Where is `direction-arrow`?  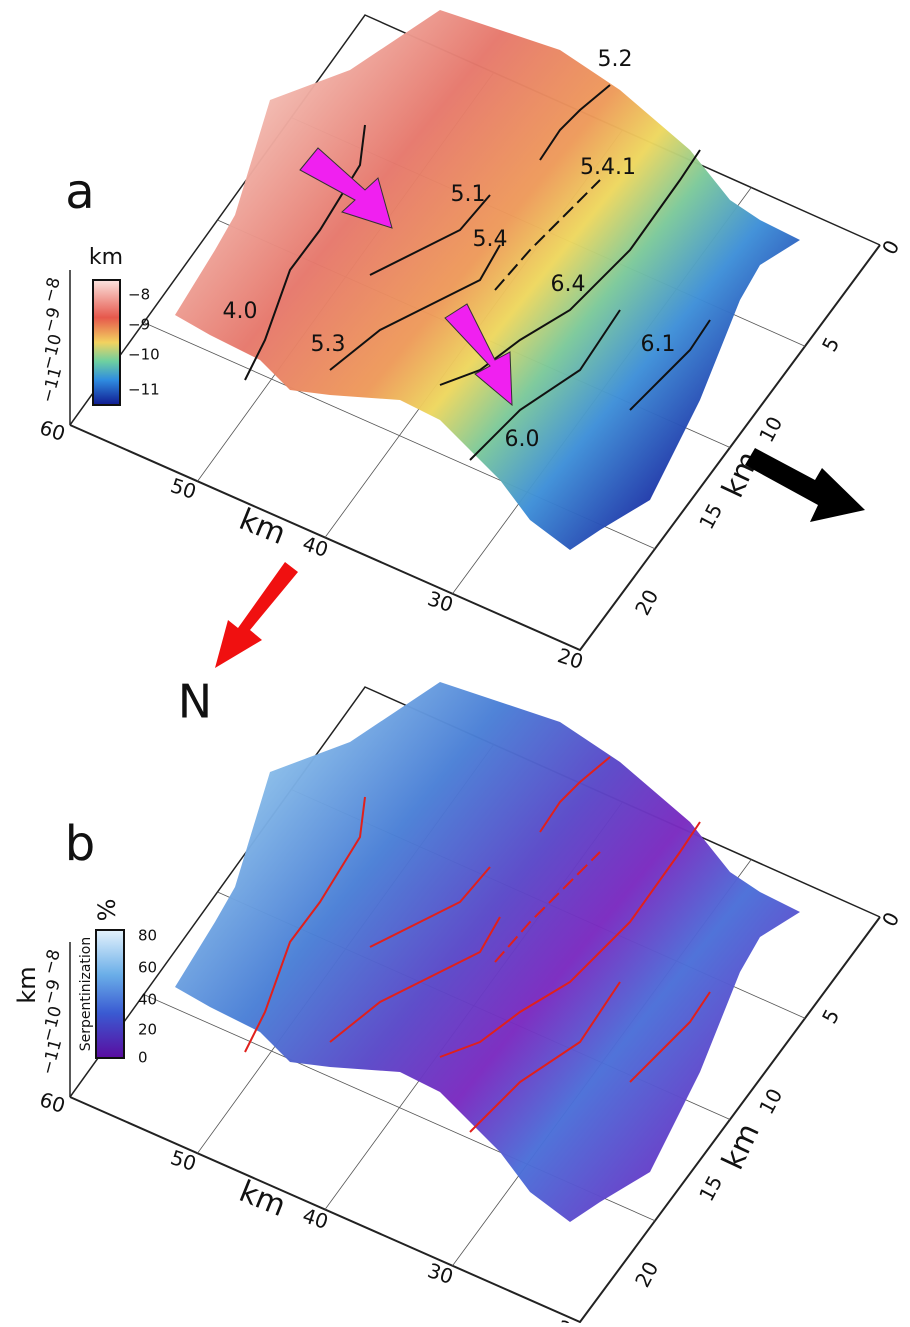 direction-arrow is located at coordinates (805, 485).